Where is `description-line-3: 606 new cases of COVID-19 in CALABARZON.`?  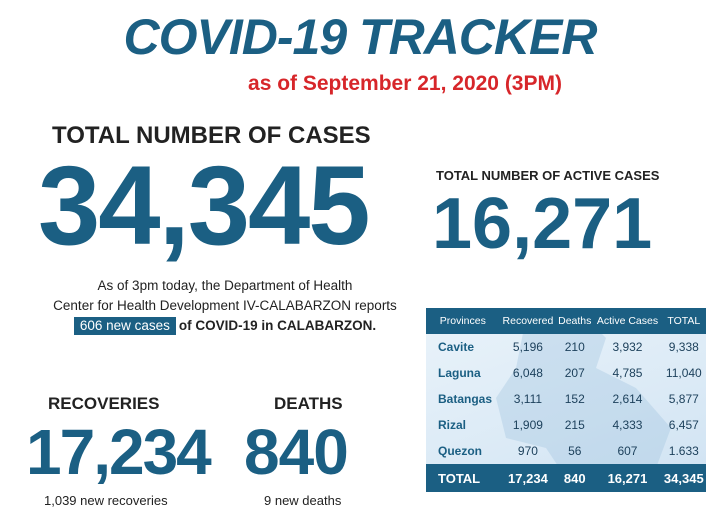 description-line-3: 606 new cases of COVID-19 in CALABARZON. is located at coordinates (225, 326).